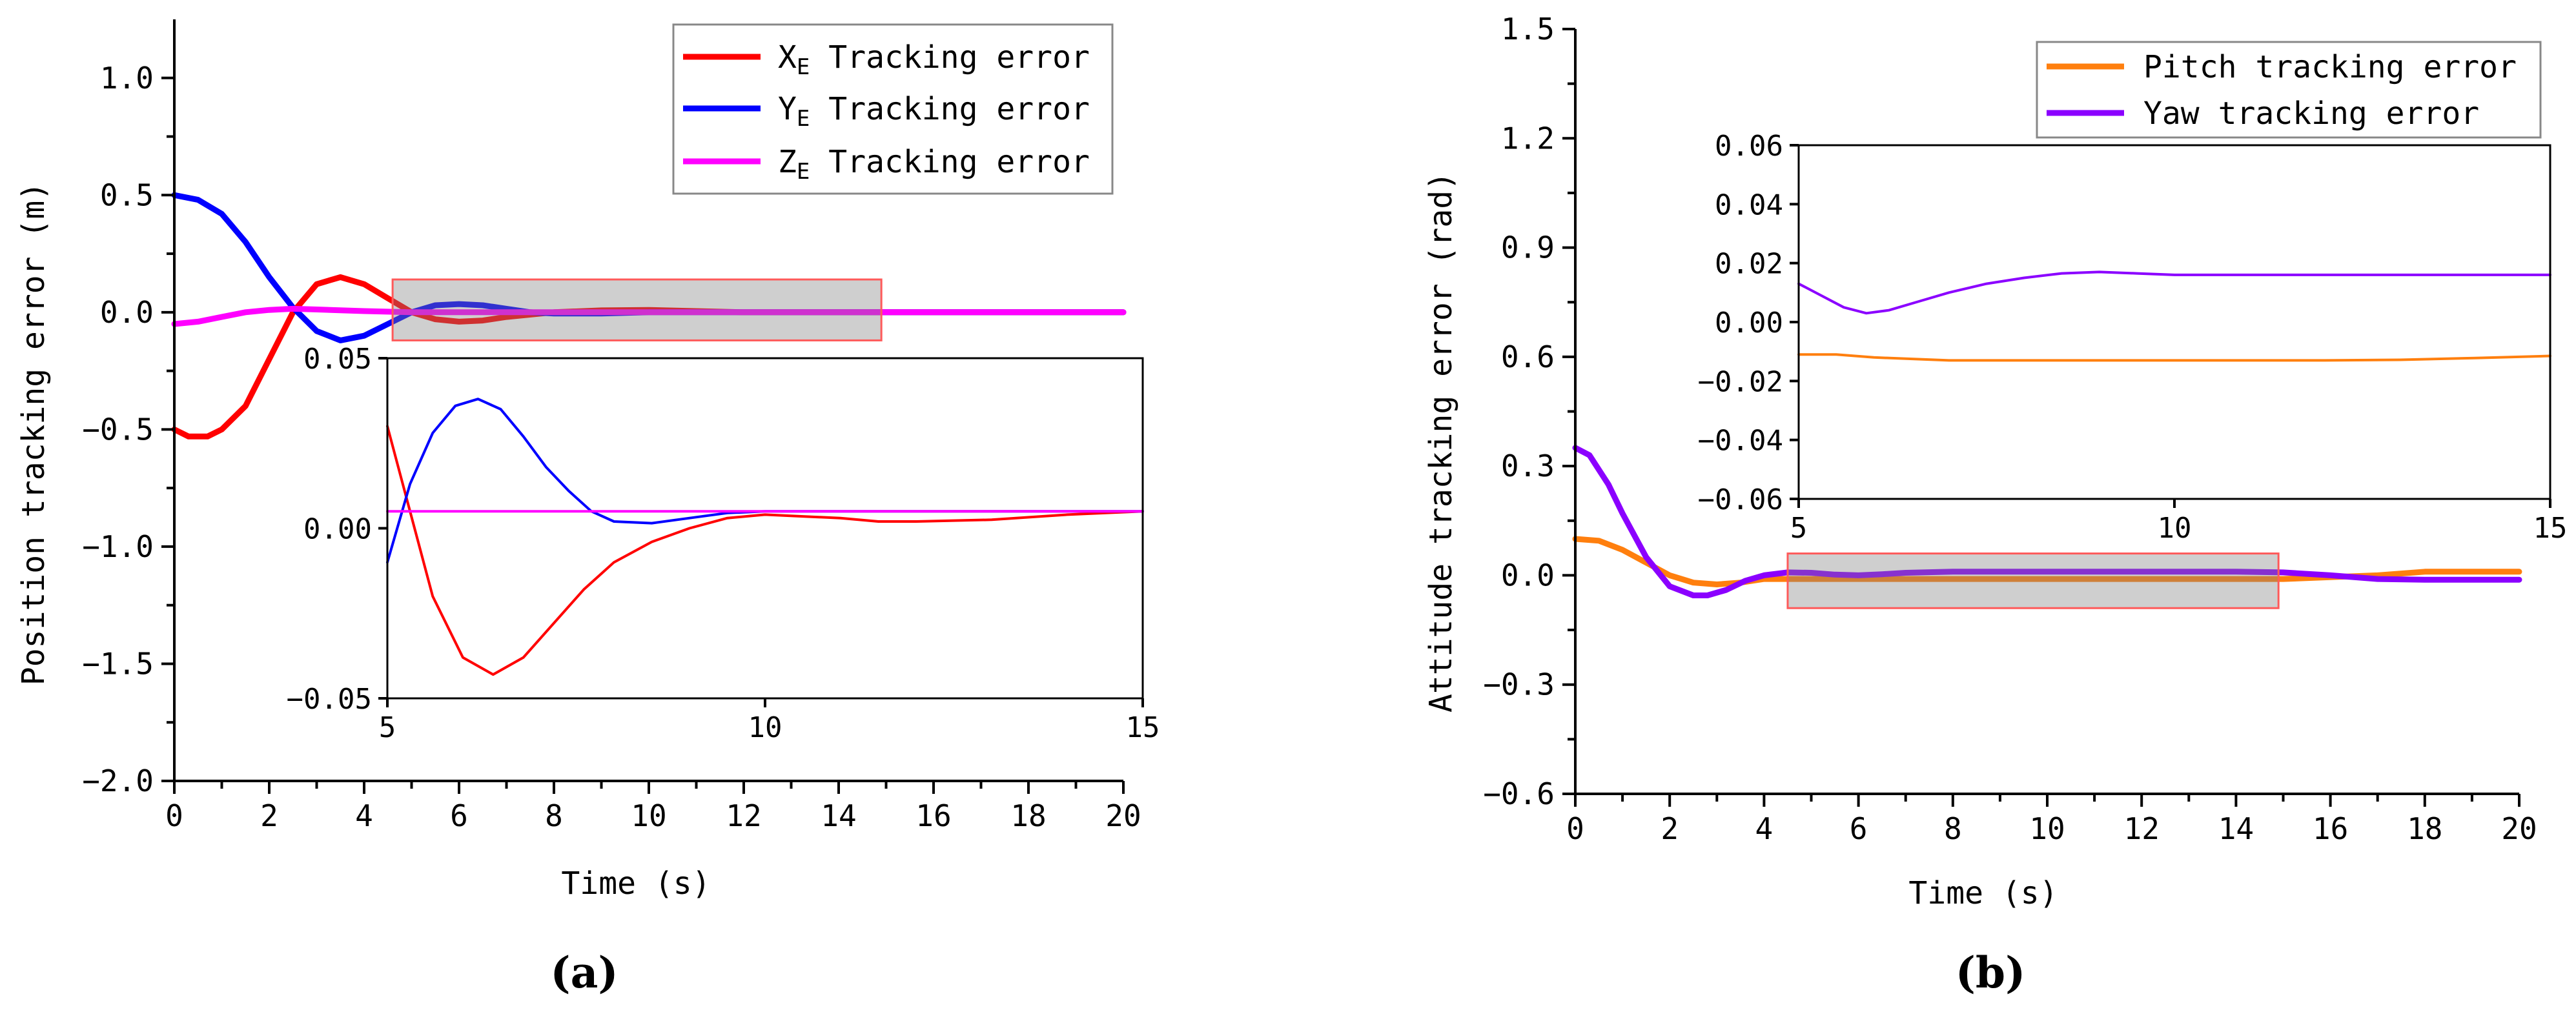 Image resolution: width=2576 pixels, height=1012 pixels. Describe the element at coordinates (1028, 815) in the screenshot. I see `a-main-xtick-label: 18` at that location.